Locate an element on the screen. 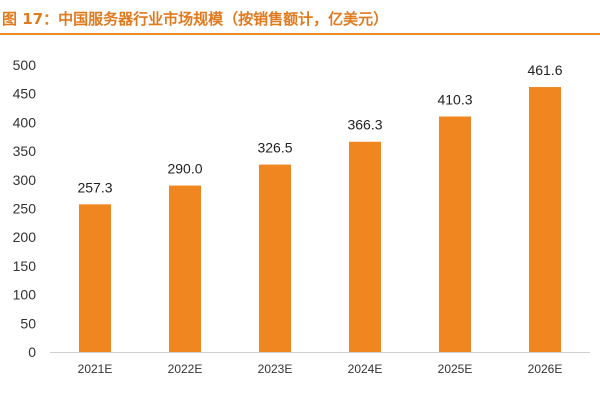  x-tick-label: 2022E is located at coordinates (185, 369).